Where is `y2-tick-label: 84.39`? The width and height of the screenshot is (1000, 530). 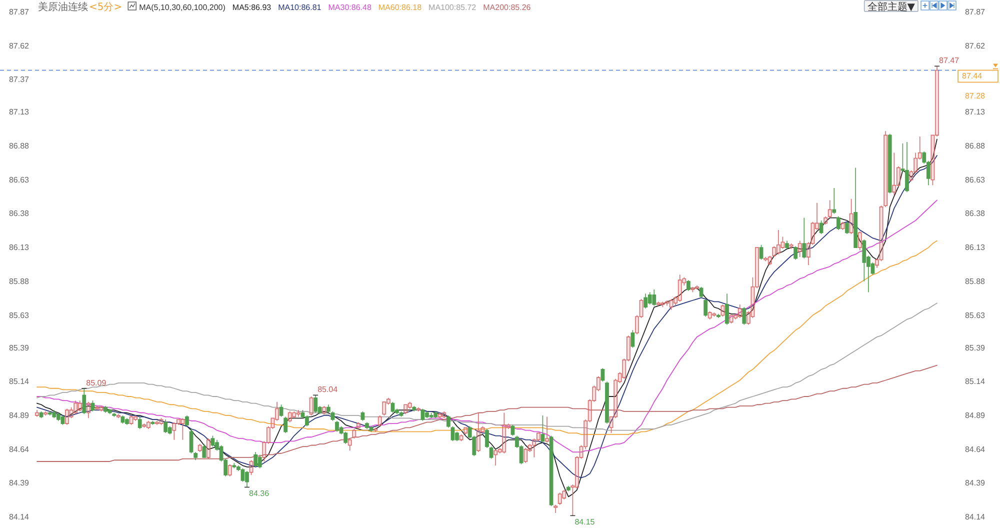 y2-tick-label: 84.39 is located at coordinates (975, 483).